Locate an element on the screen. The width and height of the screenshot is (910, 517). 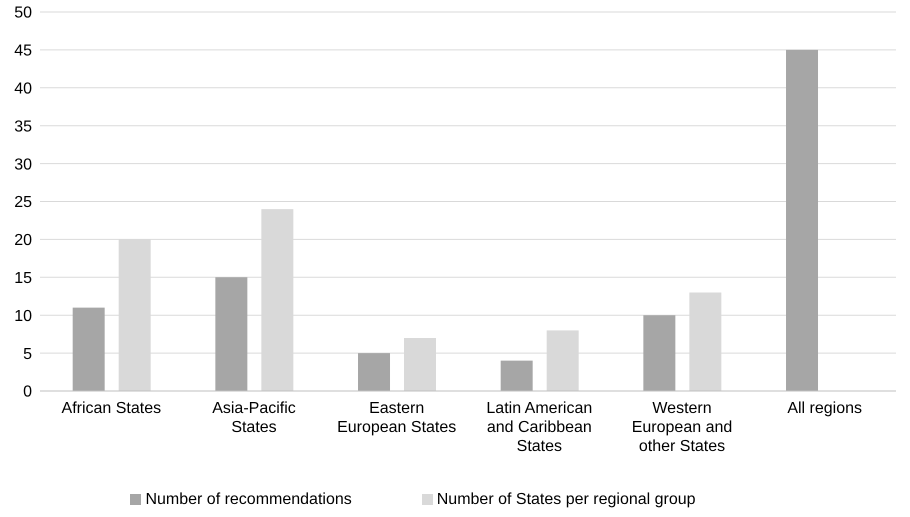
y-tick-label: 25 is located at coordinates (23, 203).